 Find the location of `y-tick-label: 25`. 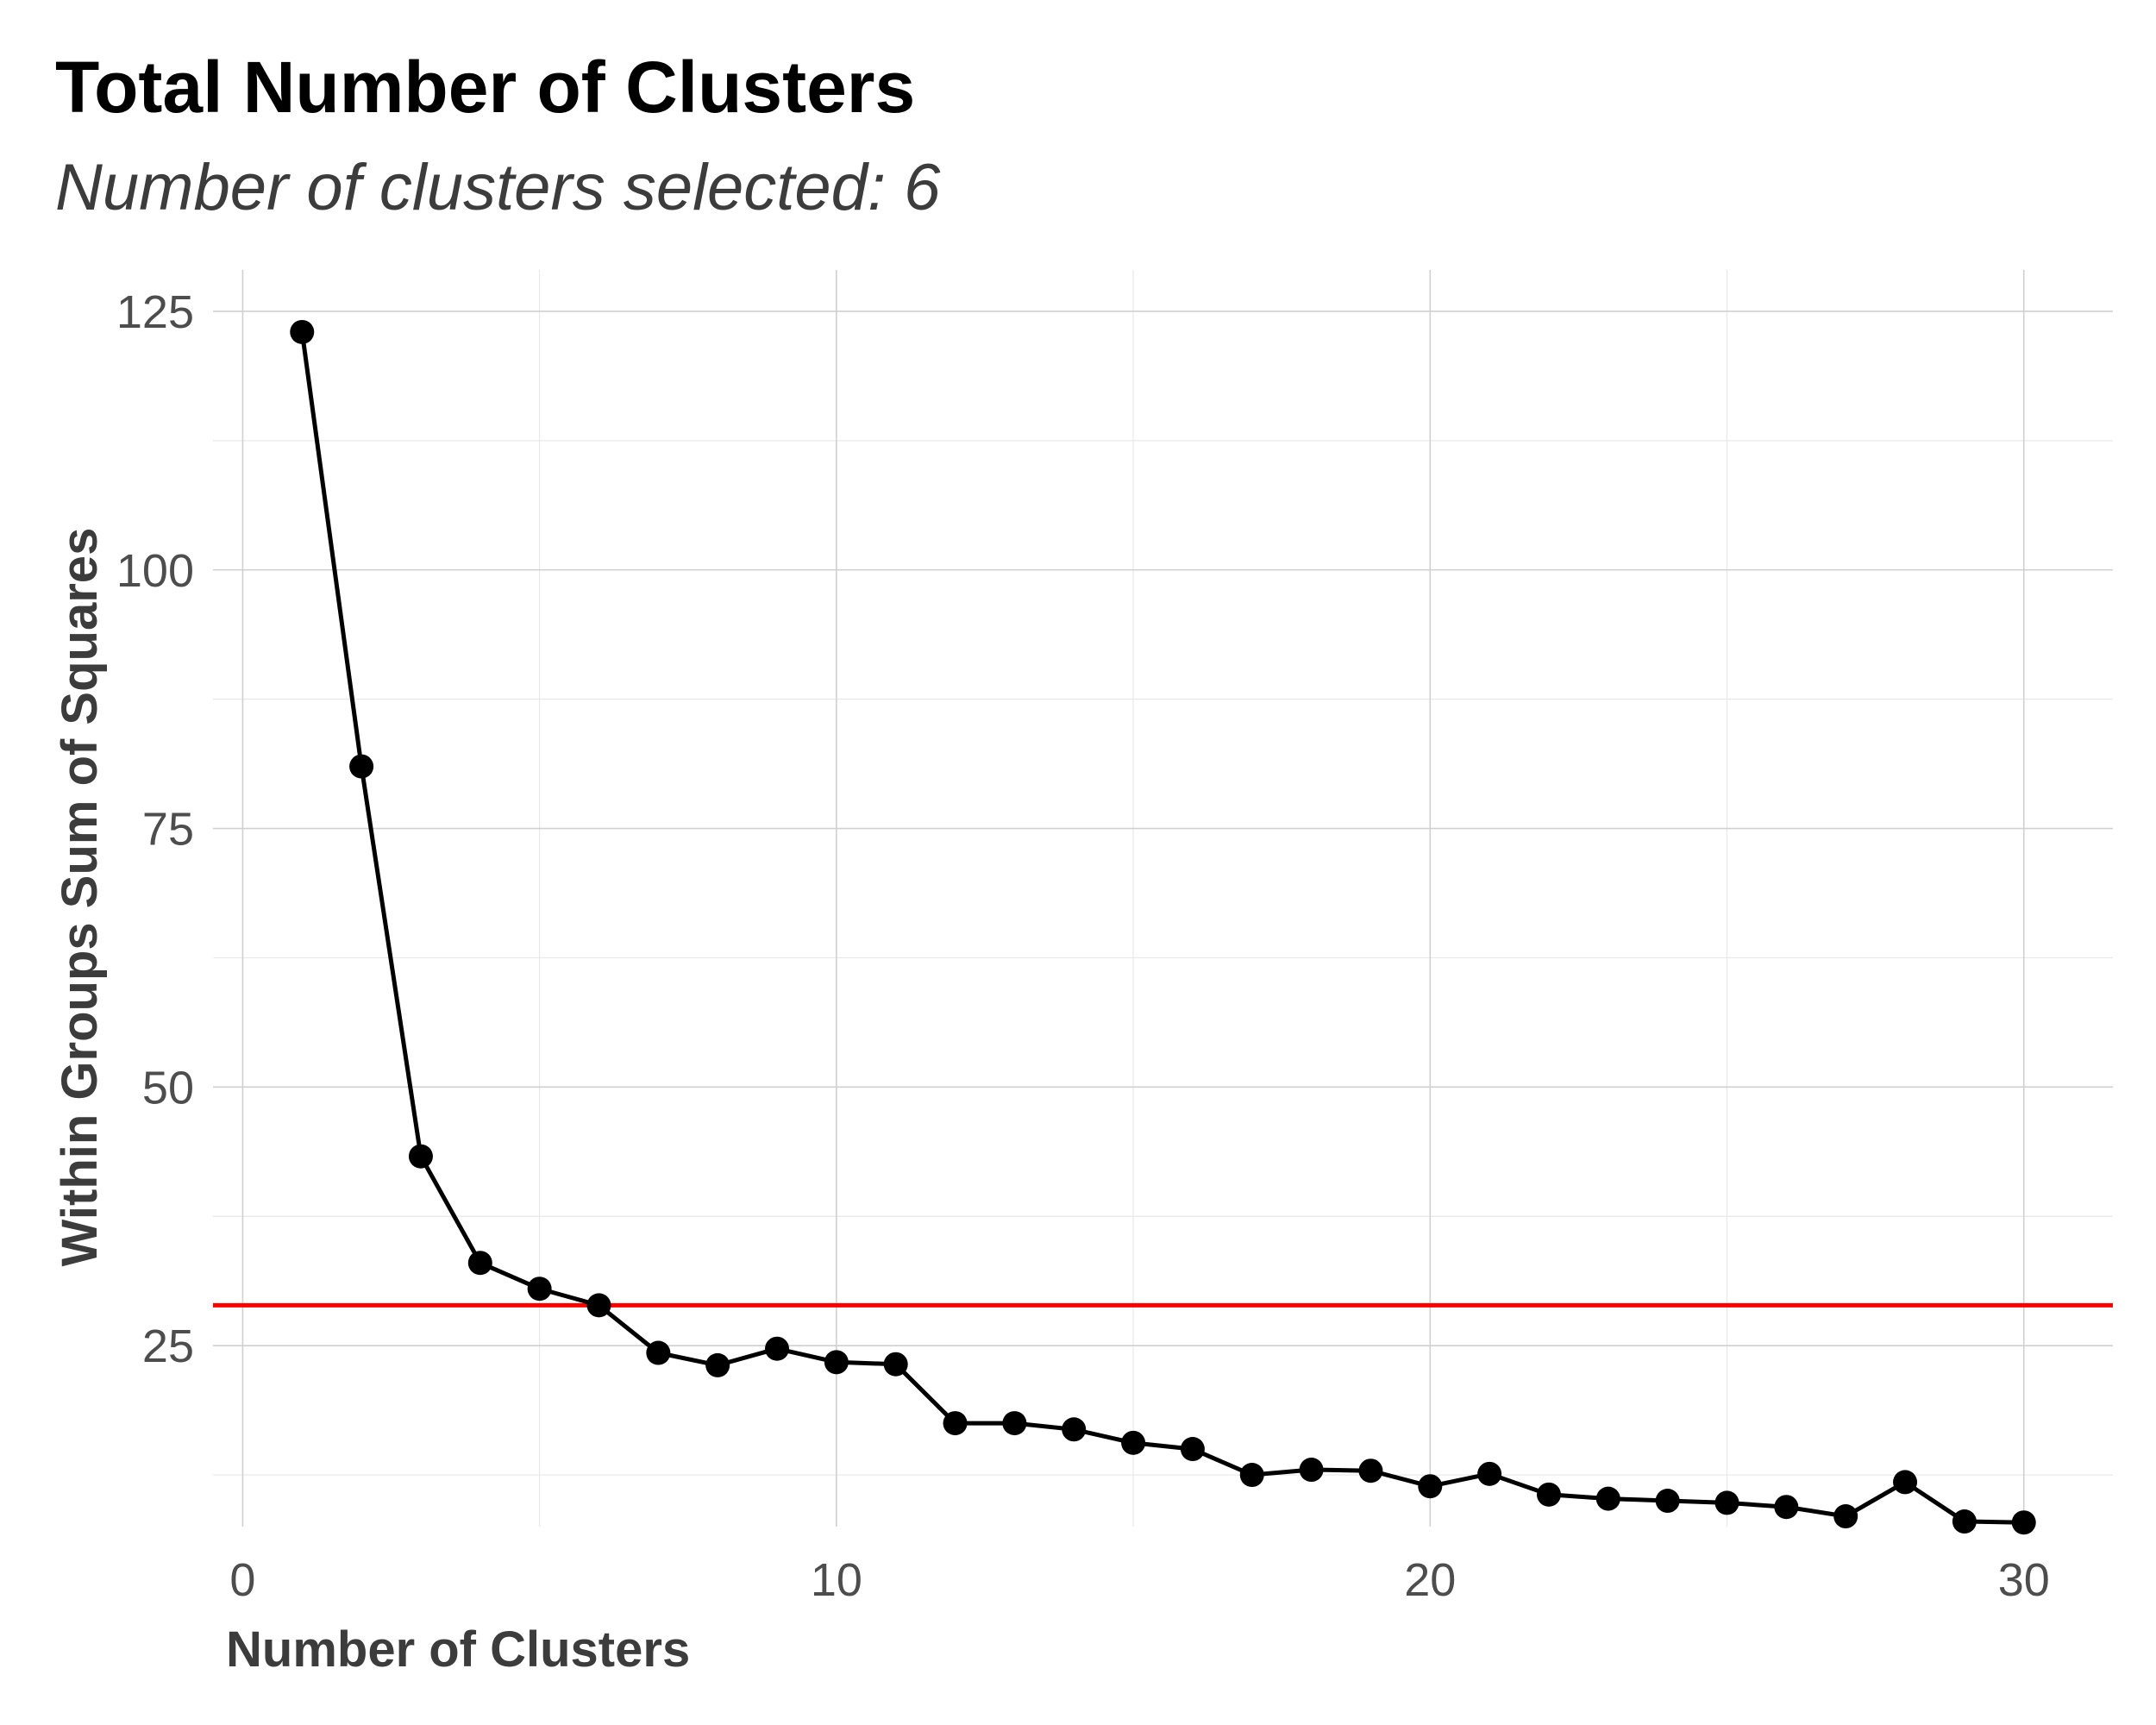

y-tick-label: 25 is located at coordinates (168, 1346).